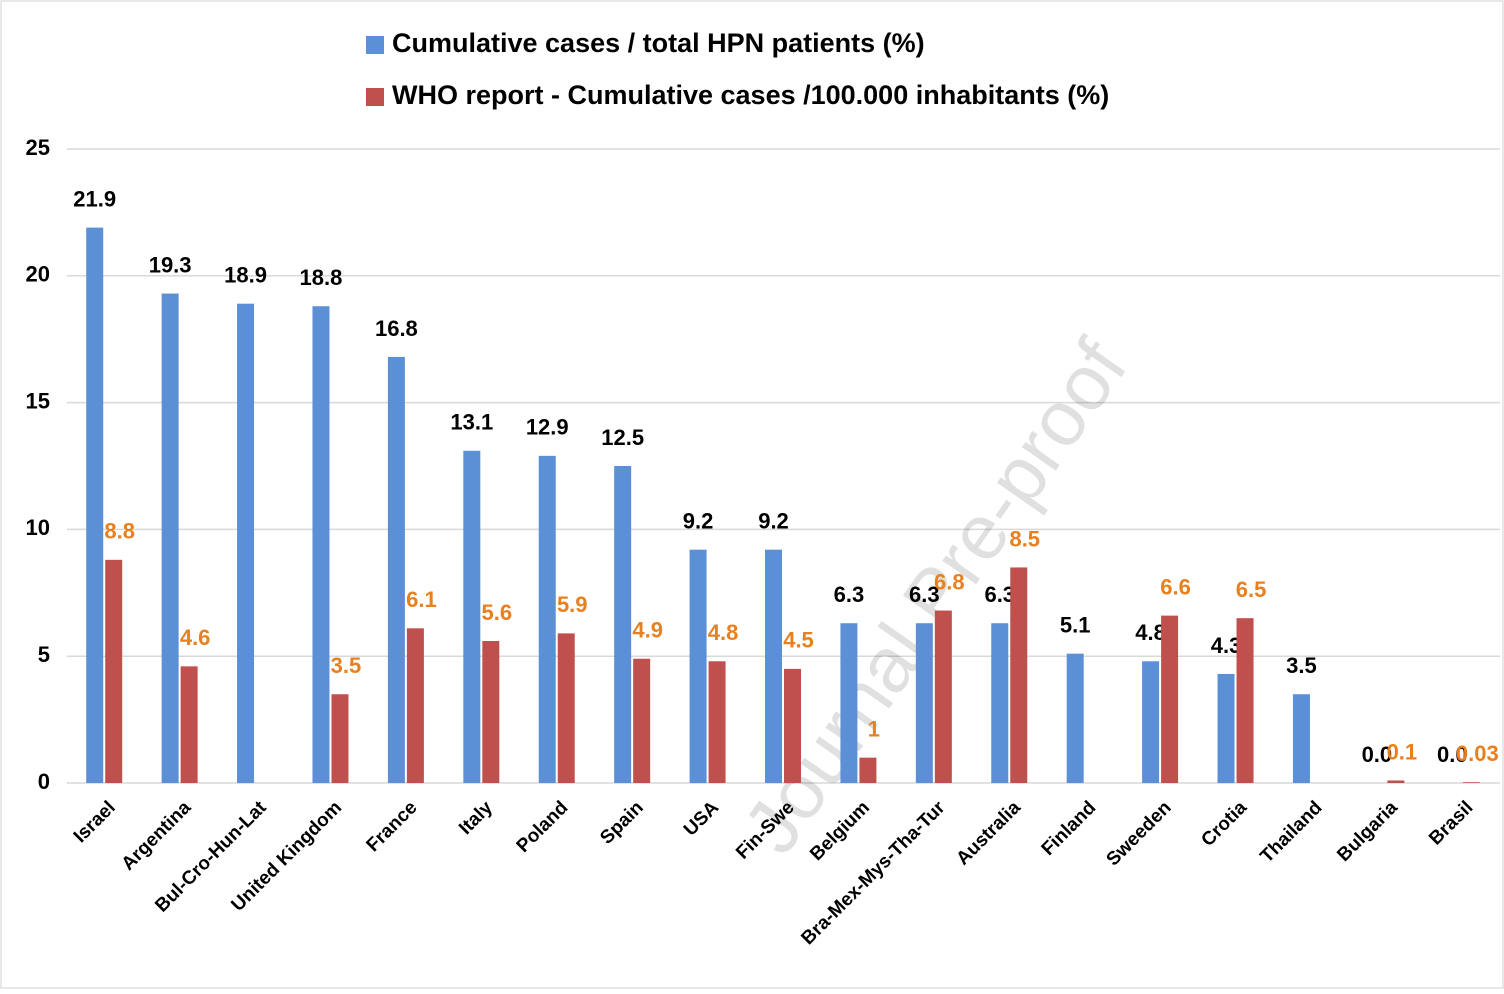 This screenshot has width=1504, height=994. I want to click on data-label: 8.8, so click(119, 531).